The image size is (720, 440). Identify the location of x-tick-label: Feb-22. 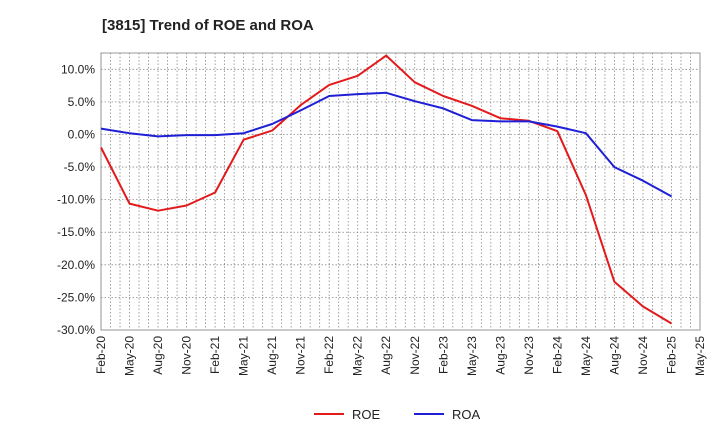
(329, 355).